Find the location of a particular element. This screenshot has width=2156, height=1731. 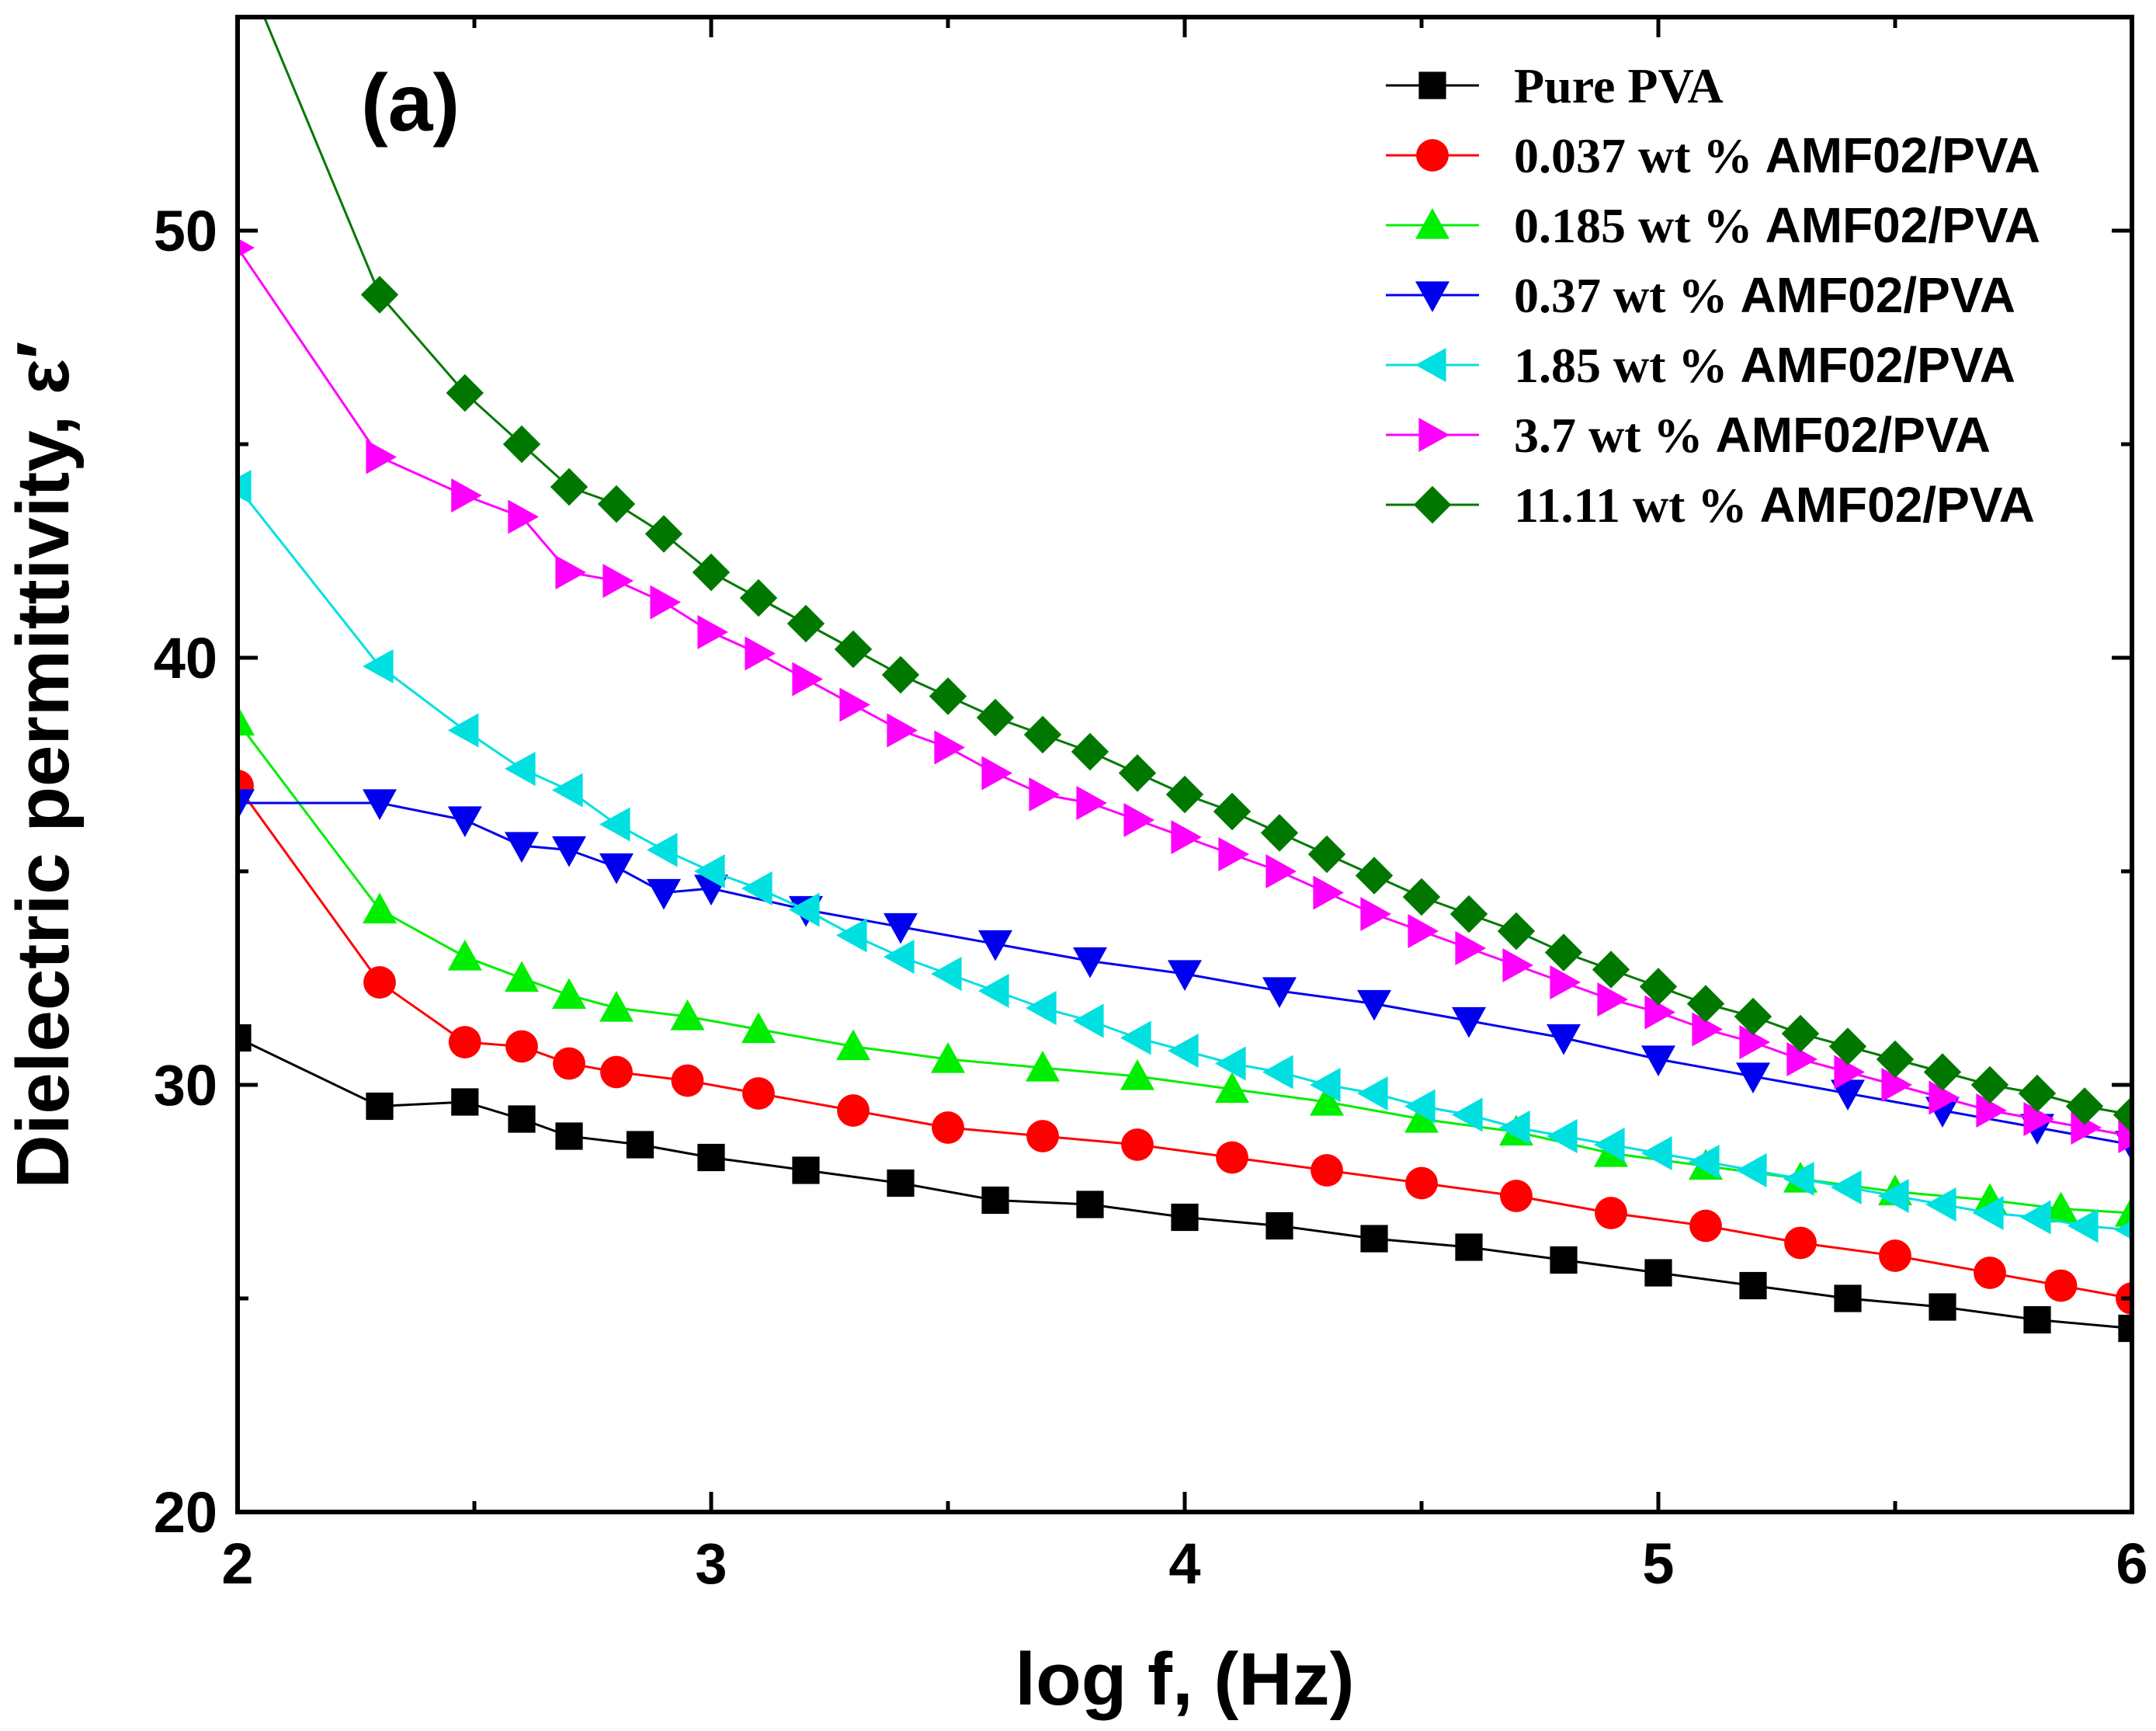

legend-label-part: 0.37 wt % is located at coordinates (1628, 295).